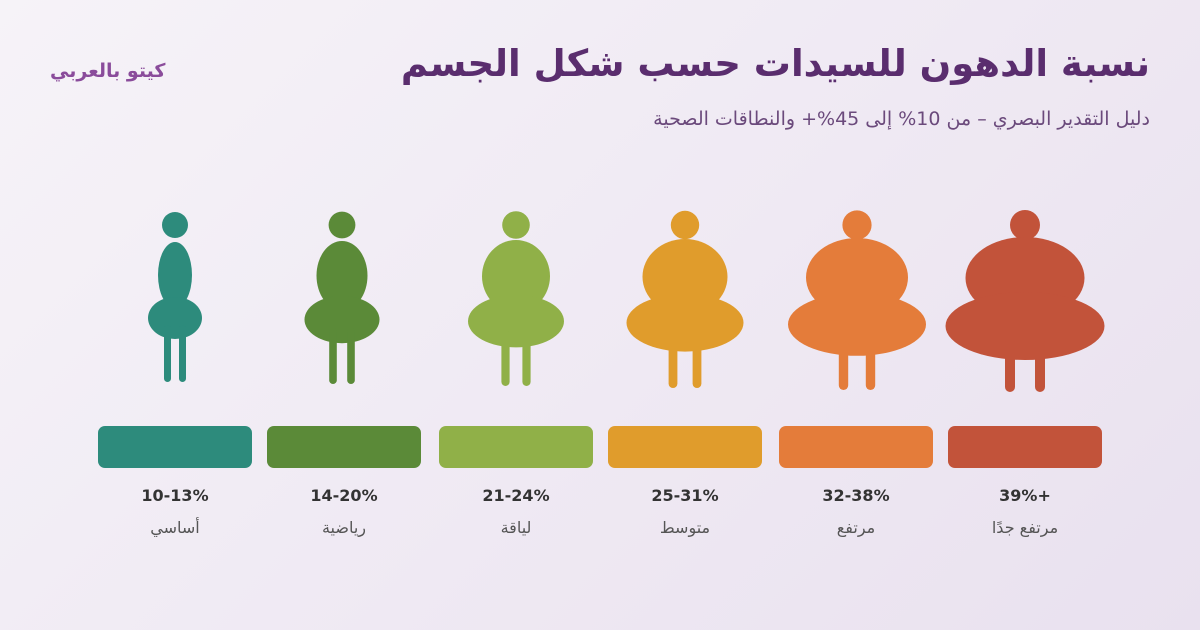 This screenshot has width=1200, height=630. Describe the element at coordinates (516, 495) in the screenshot. I see `range-category-3: 21-24%` at that location.